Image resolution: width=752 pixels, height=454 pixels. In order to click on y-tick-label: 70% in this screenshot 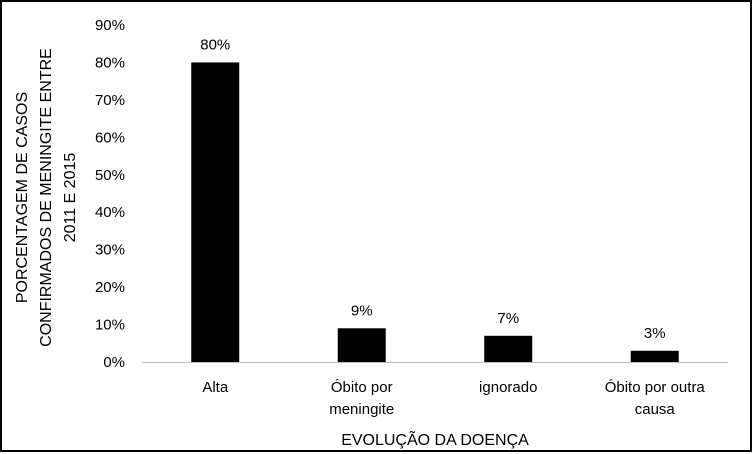, I will do `click(110, 100)`.